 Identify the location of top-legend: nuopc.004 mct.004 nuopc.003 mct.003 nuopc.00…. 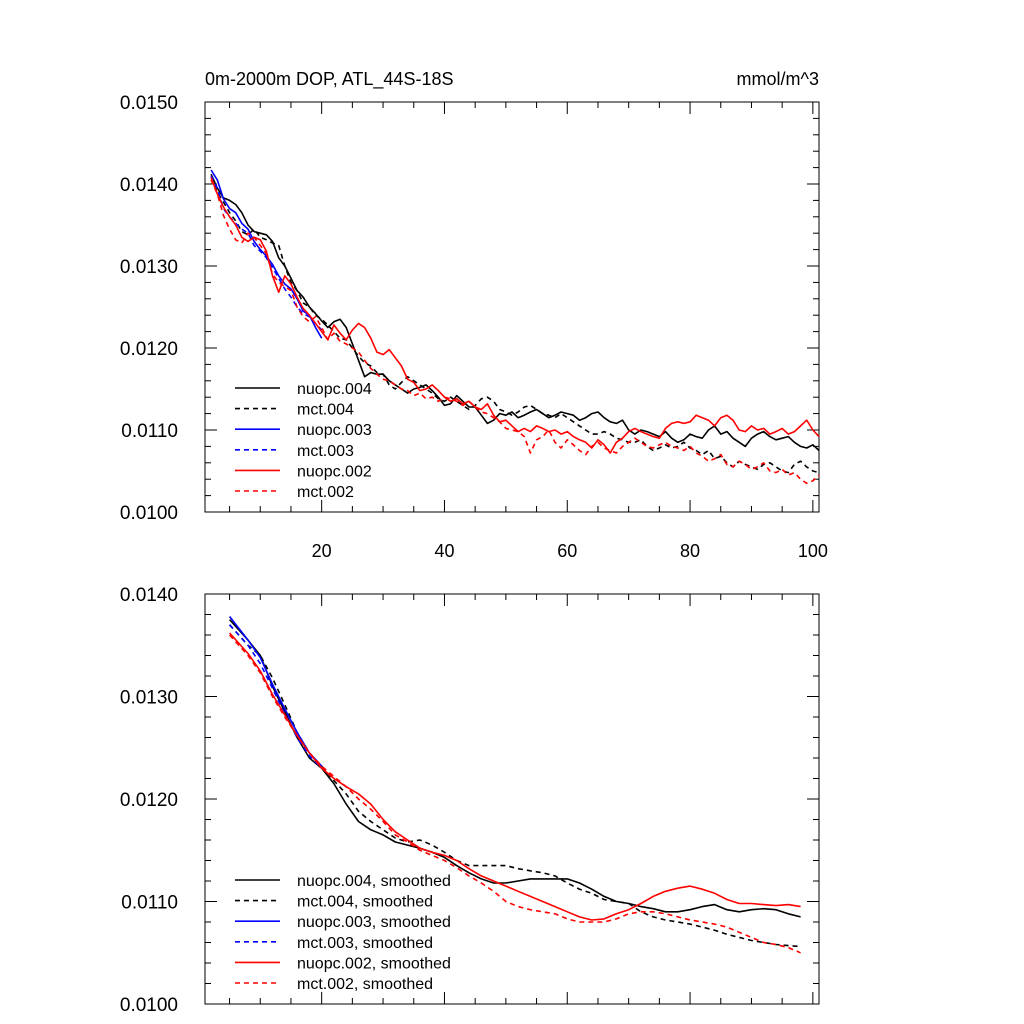
(303, 441).